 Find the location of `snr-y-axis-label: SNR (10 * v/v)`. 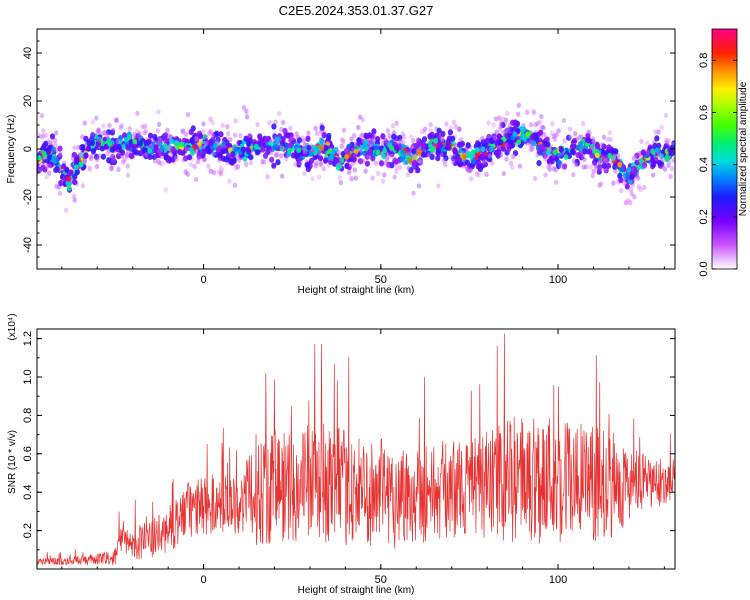

snr-y-axis-label: SNR (10 * v/v) is located at coordinates (12, 462).